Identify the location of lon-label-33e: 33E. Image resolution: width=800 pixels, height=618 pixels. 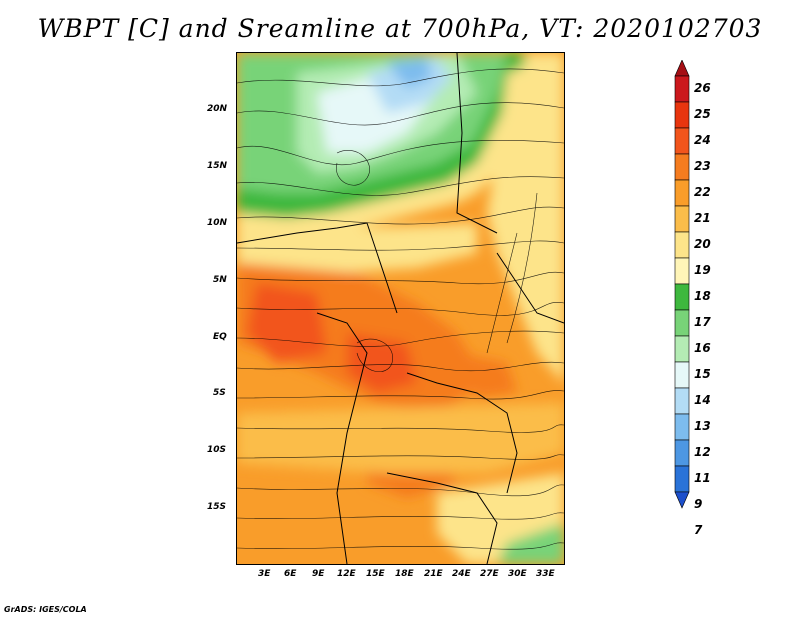
(545, 574).